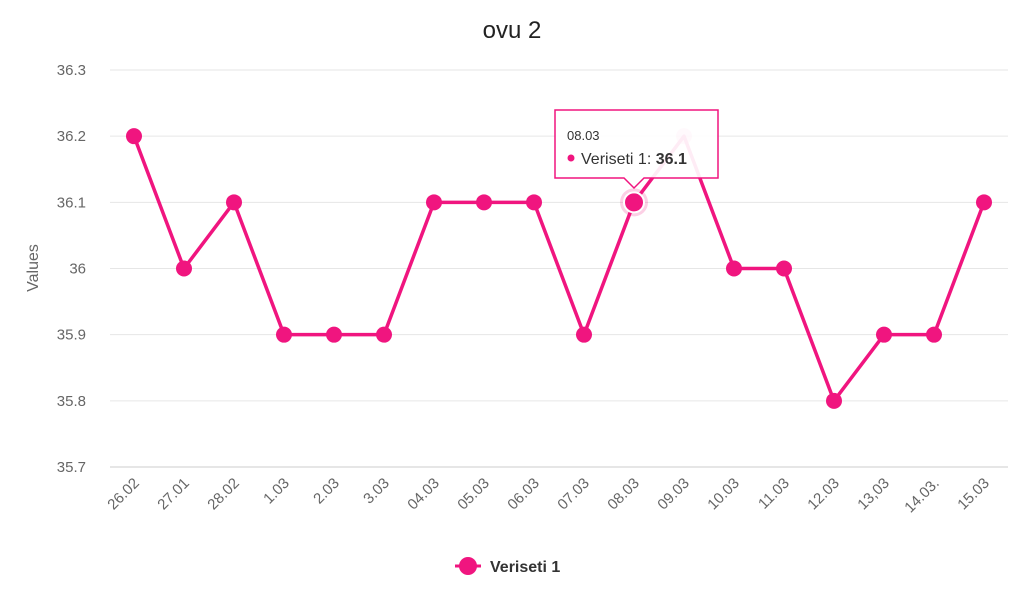 The height and width of the screenshot is (607, 1024). Describe the element at coordinates (71, 335) in the screenshot. I see `y-tick-label: 35.9` at that location.